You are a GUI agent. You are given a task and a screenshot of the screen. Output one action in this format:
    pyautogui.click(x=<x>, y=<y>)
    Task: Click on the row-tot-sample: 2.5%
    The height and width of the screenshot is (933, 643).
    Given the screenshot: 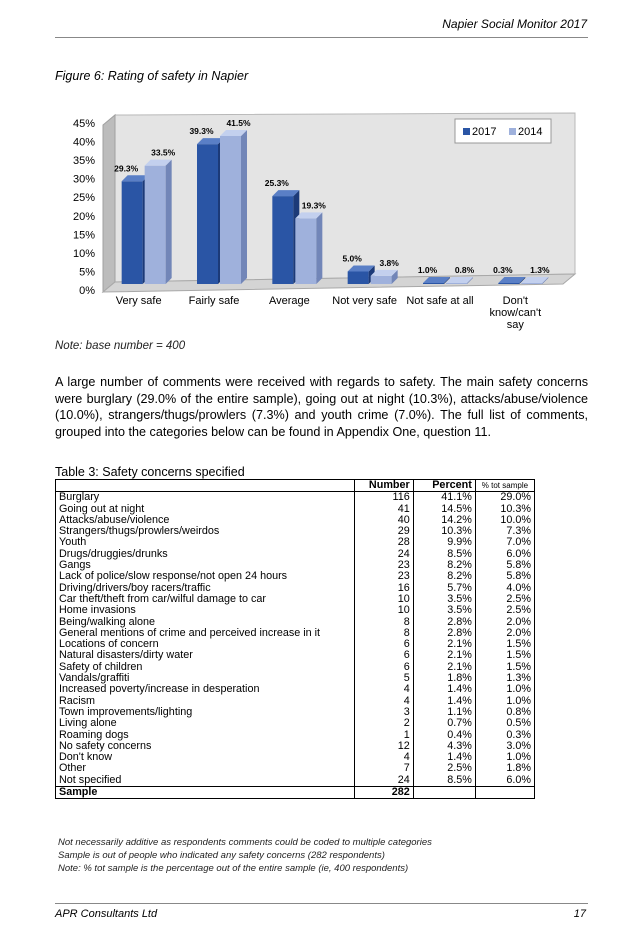 What is the action you would take?
    pyautogui.click(x=505, y=610)
    